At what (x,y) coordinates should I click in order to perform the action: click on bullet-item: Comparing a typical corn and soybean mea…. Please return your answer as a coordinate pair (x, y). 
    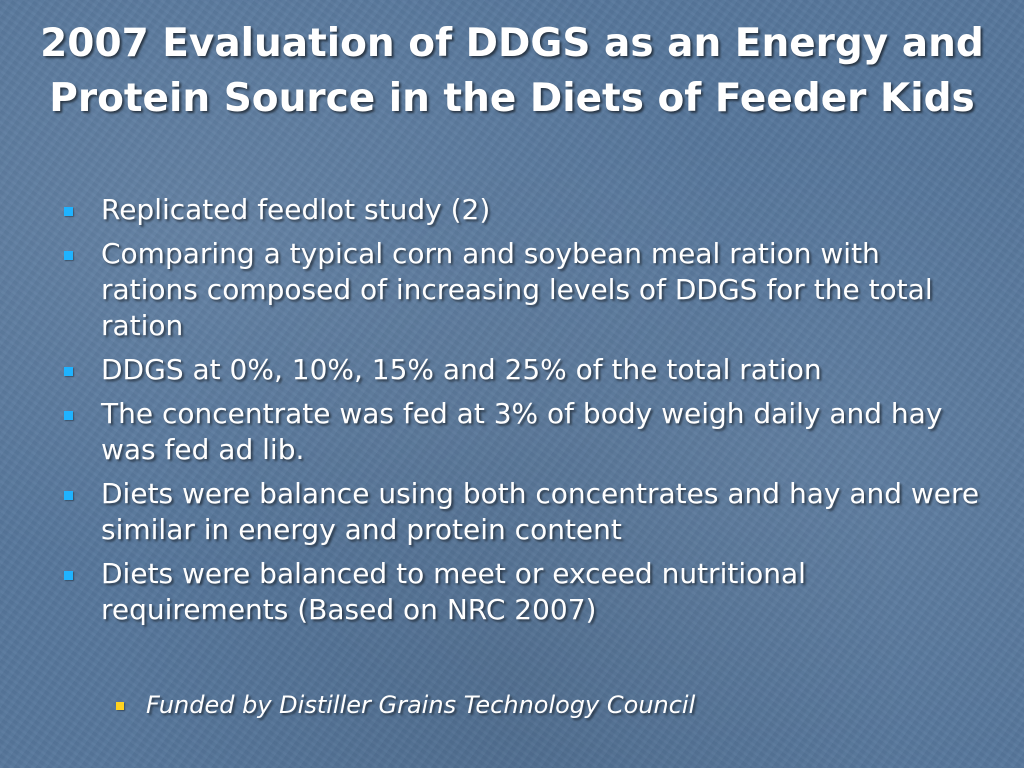
    Looking at the image, I should click on (520, 290).